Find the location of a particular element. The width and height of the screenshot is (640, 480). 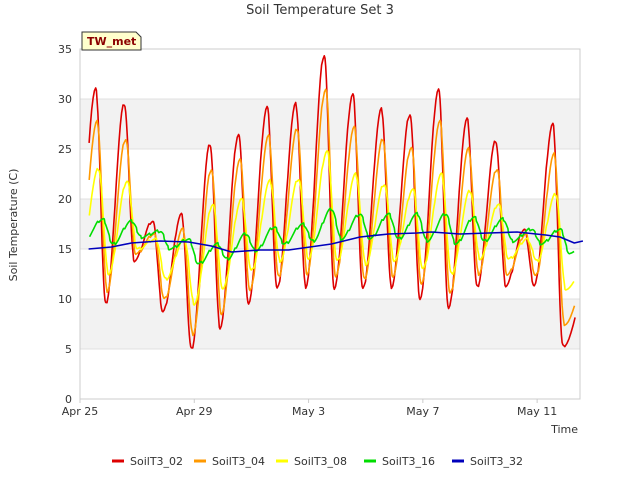

legend-item-soilt3-04: SoilT3_04 is located at coordinates (229, 461).